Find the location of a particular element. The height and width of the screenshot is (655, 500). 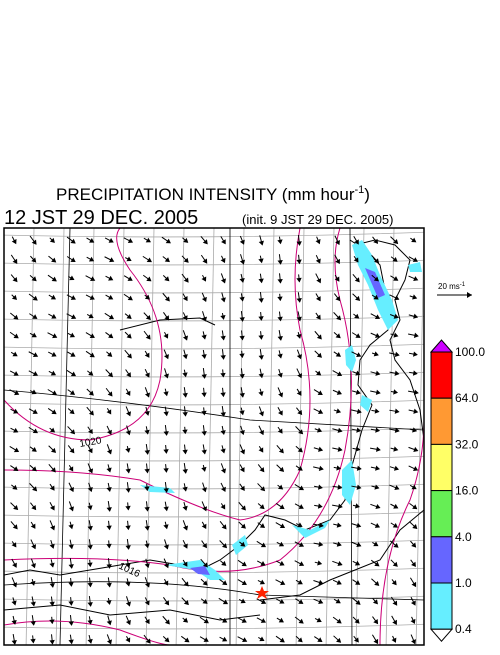

coastline is located at coordinates (132, 612).